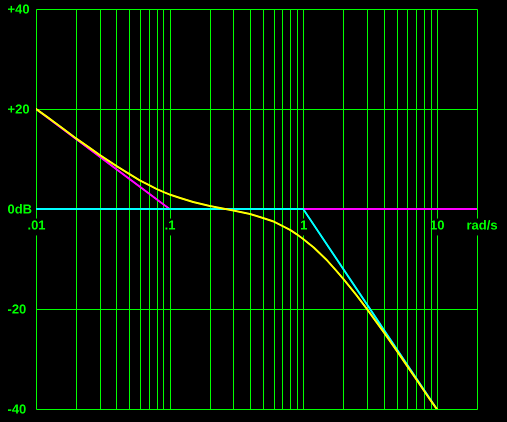  I want to click on x-tick-label: .1, so click(170, 225).